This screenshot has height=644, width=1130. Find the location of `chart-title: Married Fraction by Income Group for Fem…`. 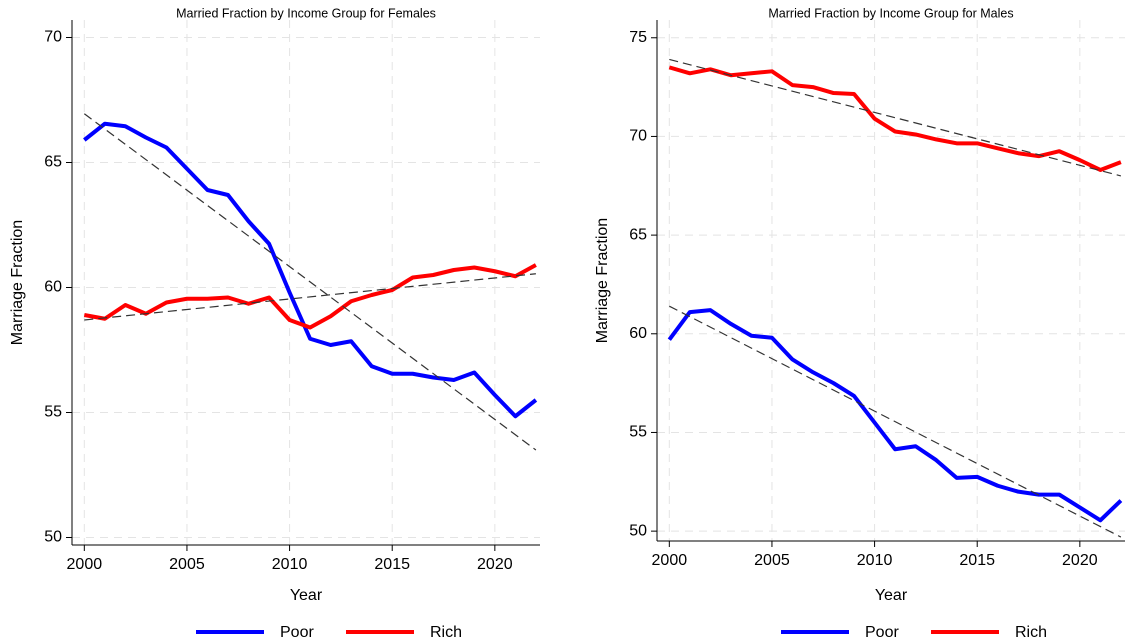

chart-title: Married Fraction by Income Group for Fem… is located at coordinates (306, 13).